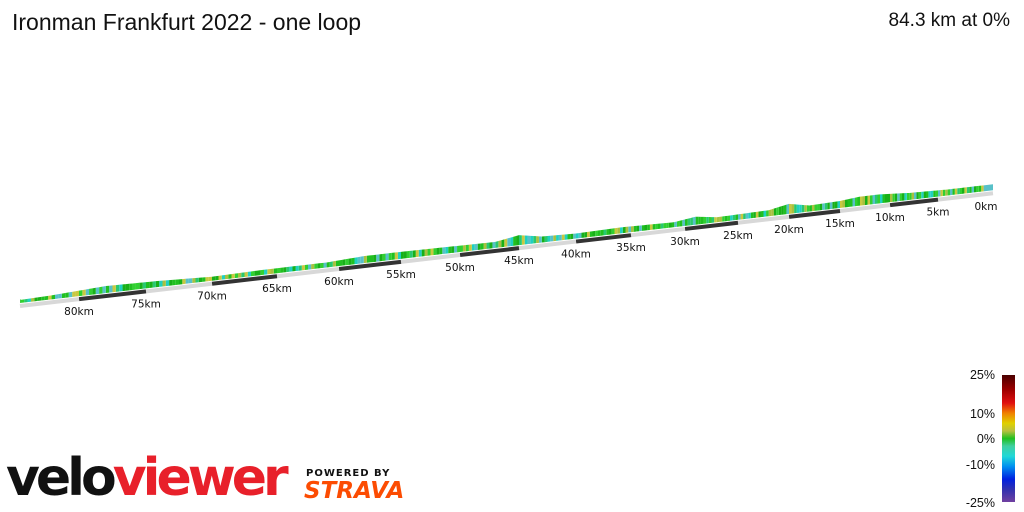  I want to click on legend-label: -25%, so click(980, 503).